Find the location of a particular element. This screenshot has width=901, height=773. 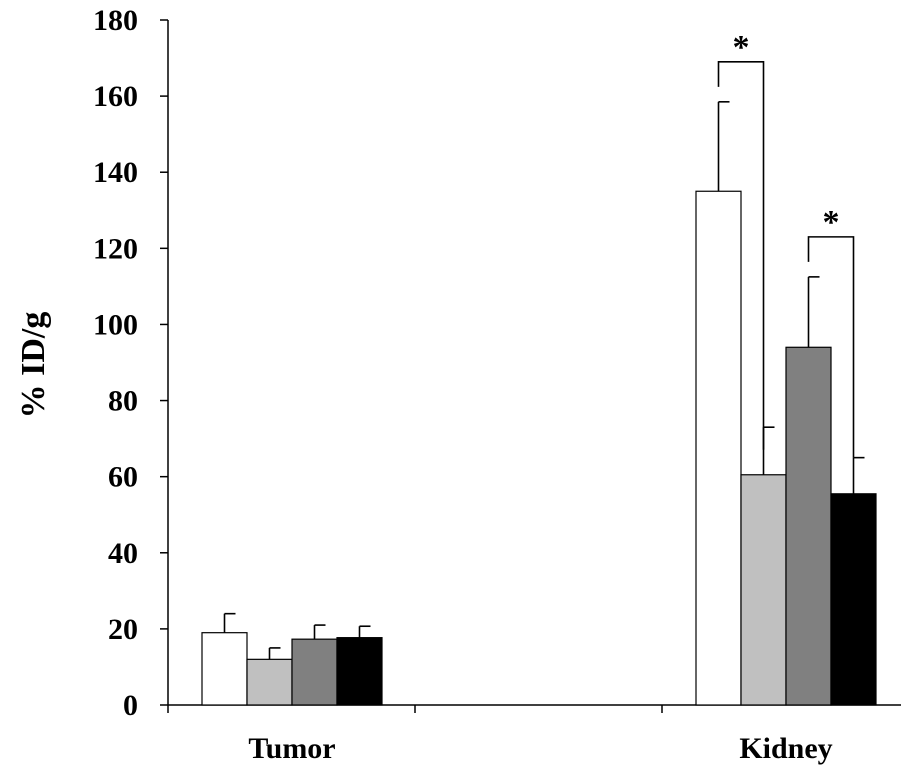

y-tick-label: 40 is located at coordinates (123, 553).